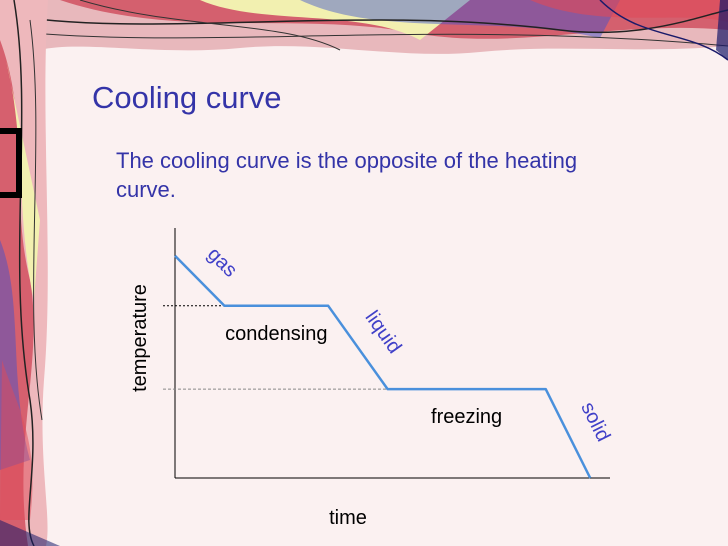 The image size is (728, 546). I want to click on transition-label-condensing: condensing, so click(276, 334).